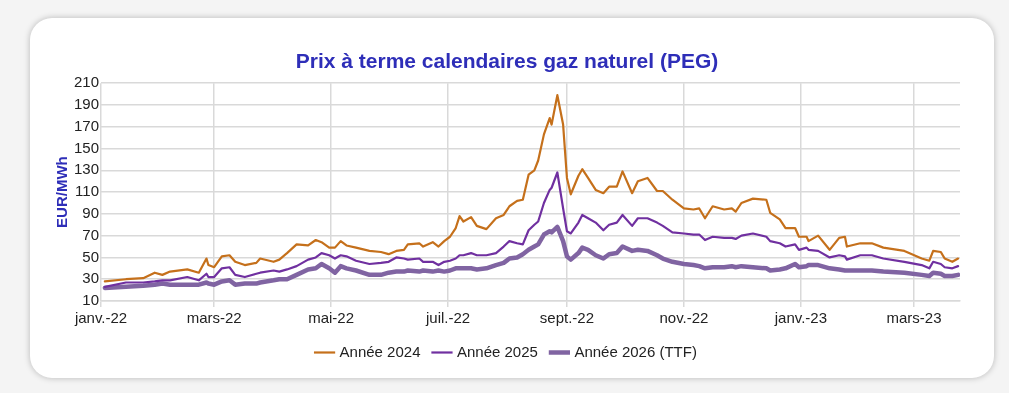 The width and height of the screenshot is (1009, 393). I want to click on legend-label: Année 2025, so click(497, 351).